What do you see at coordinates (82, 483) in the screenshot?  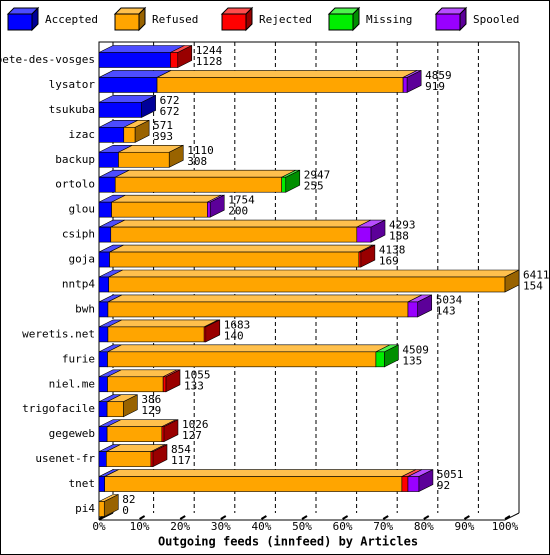 I see `y-tick-label: tnet` at bounding box center [82, 483].